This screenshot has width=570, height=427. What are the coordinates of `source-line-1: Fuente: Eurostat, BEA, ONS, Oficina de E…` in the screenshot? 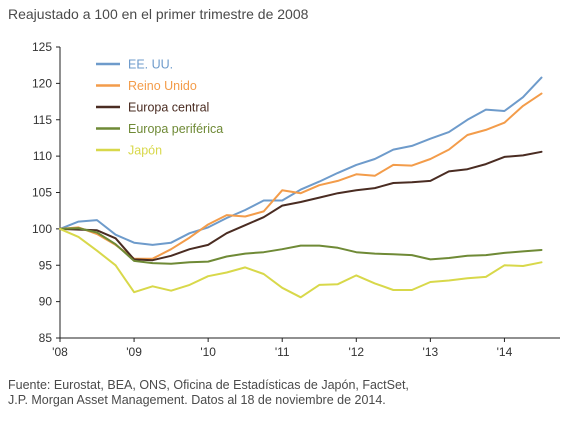 It's located at (208, 385).